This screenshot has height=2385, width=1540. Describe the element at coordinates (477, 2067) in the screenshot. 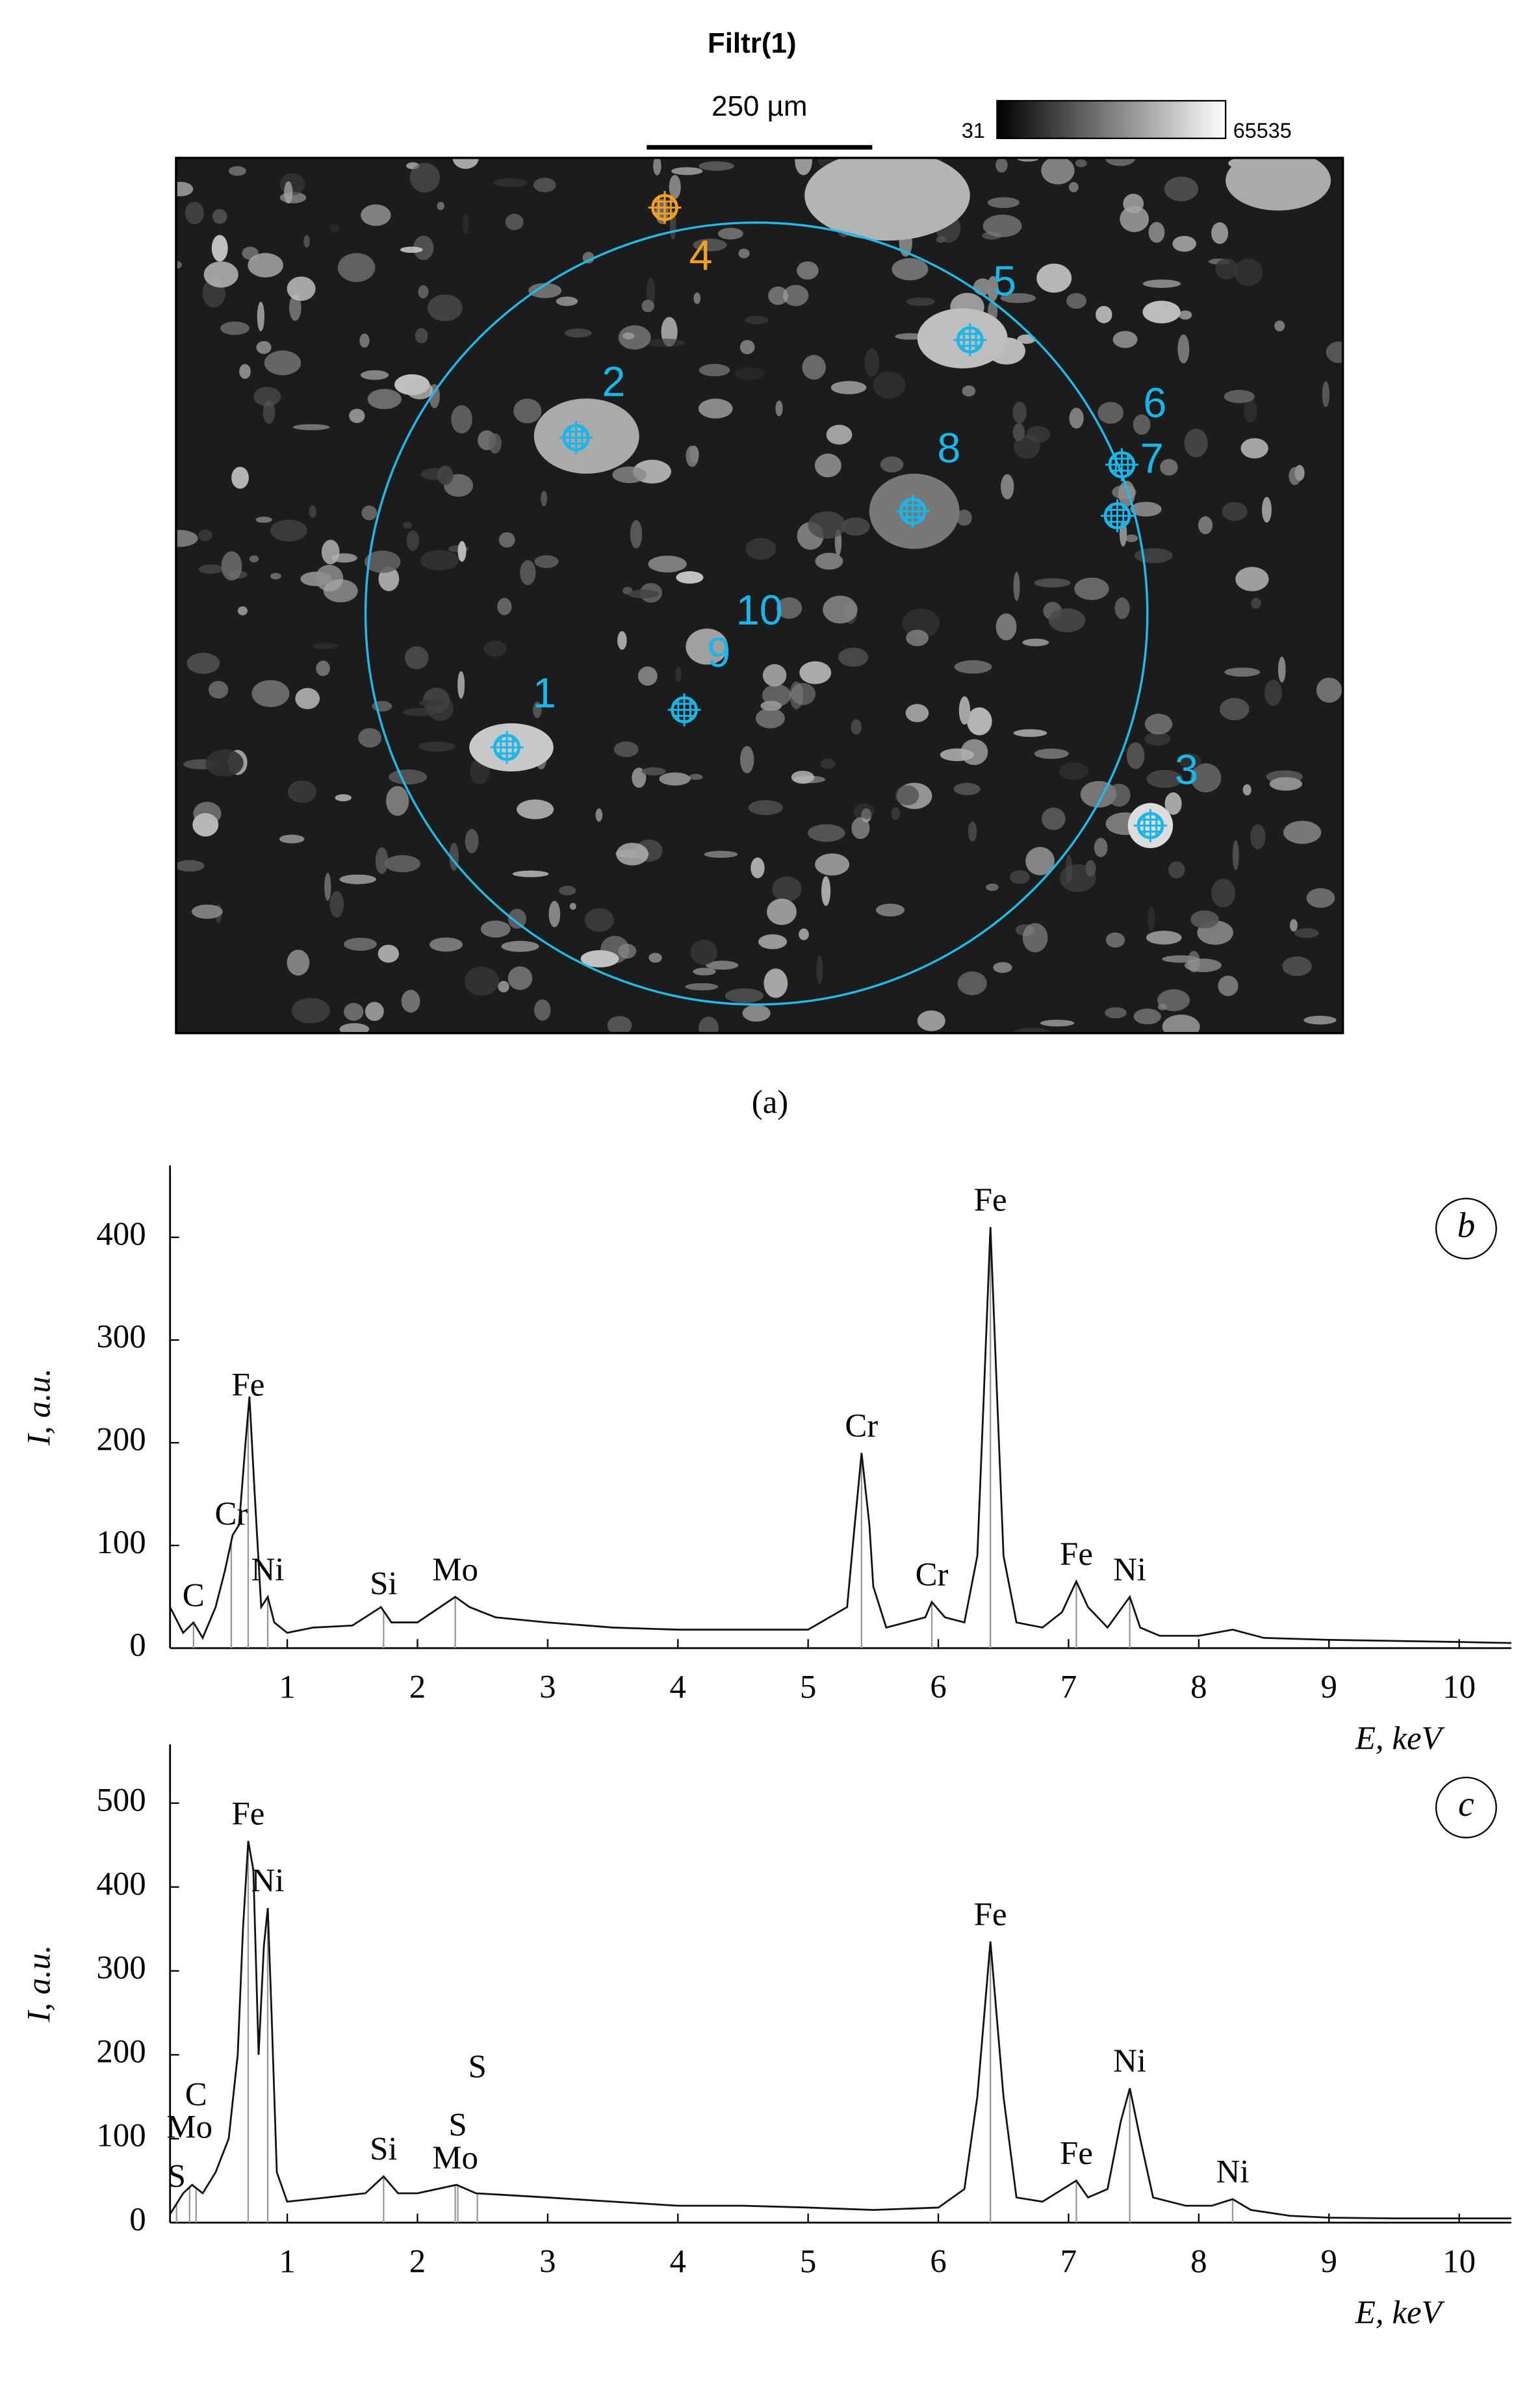

I see `peak-label: S` at that location.